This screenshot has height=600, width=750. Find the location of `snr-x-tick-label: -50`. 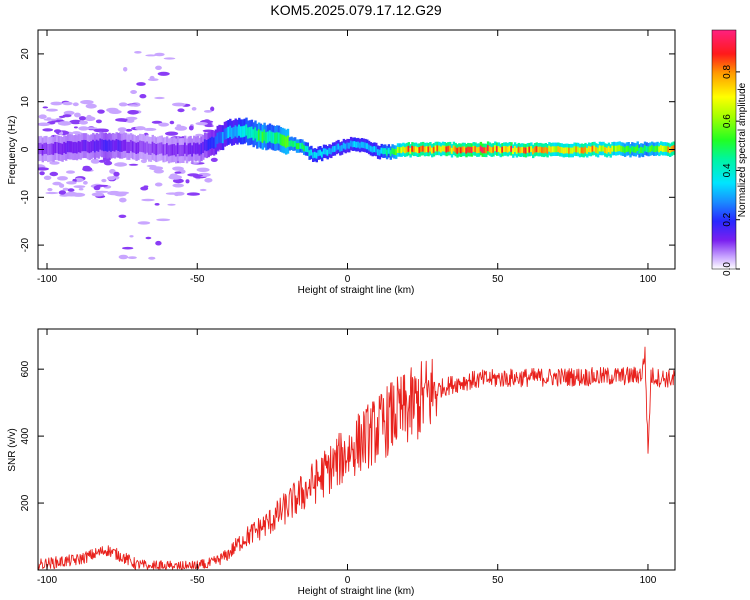

snr-x-tick-label: -50 is located at coordinates (197, 580).